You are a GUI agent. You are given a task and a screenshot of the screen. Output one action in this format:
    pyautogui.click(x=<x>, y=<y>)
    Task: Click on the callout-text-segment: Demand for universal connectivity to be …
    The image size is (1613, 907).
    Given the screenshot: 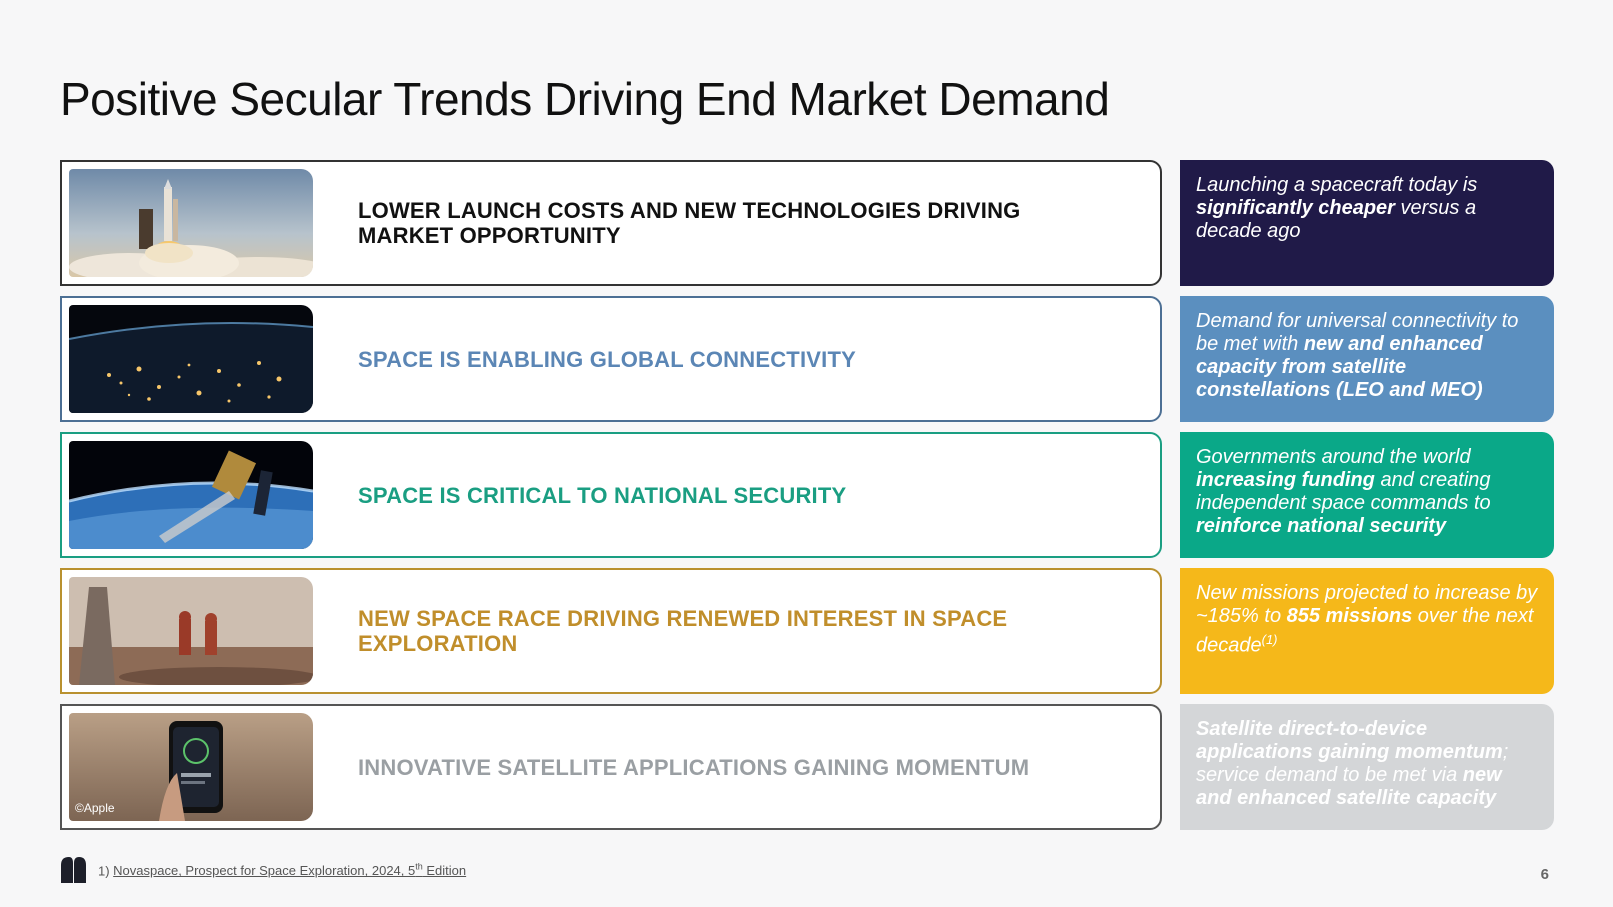 What is the action you would take?
    pyautogui.click(x=1357, y=332)
    